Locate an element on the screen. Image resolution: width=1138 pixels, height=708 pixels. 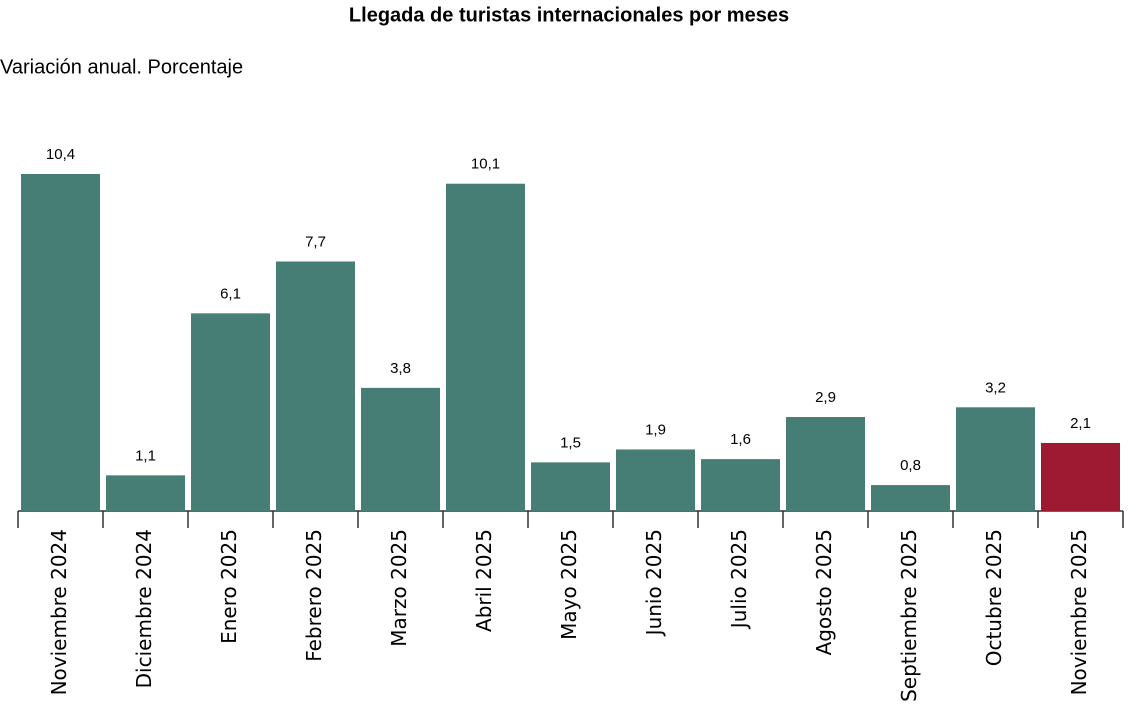
x-tick-label: Noviembre 2024 is located at coordinates (59, 612).